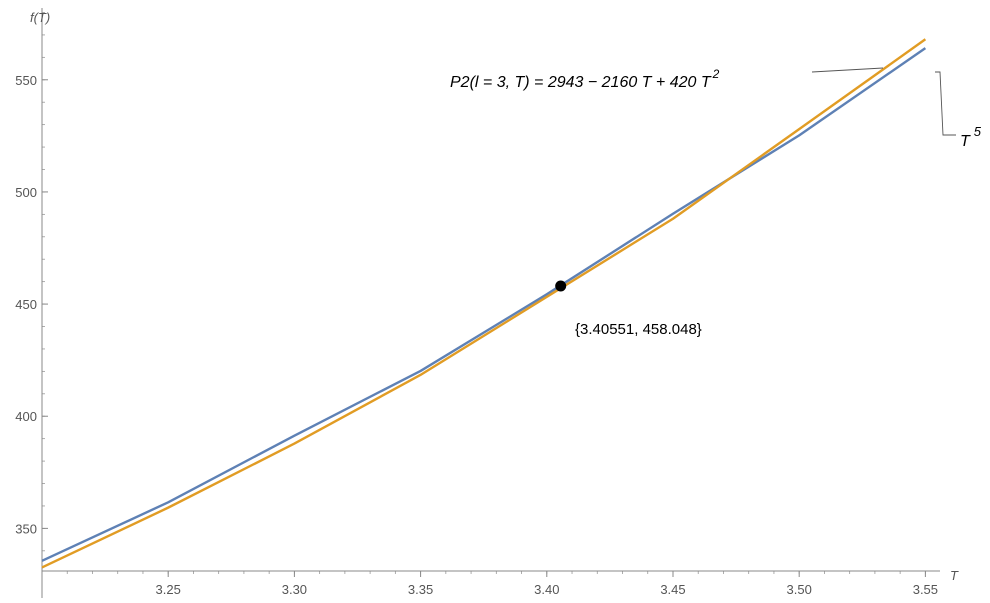 The width and height of the screenshot is (990, 603). Describe the element at coordinates (672, 589) in the screenshot. I see `x-tick-label: 3.45` at that location.